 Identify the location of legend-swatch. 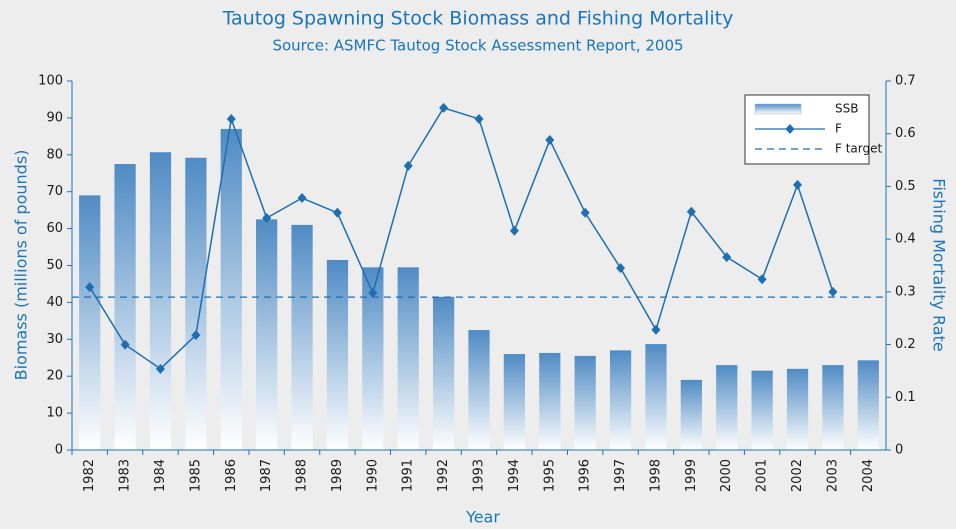
(778, 109).